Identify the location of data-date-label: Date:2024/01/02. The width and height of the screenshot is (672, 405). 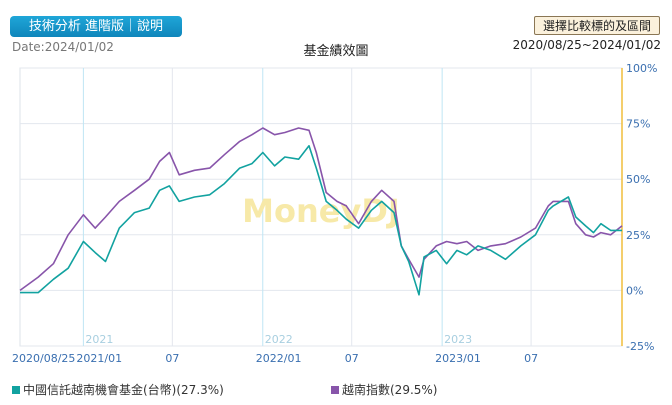
(63, 47).